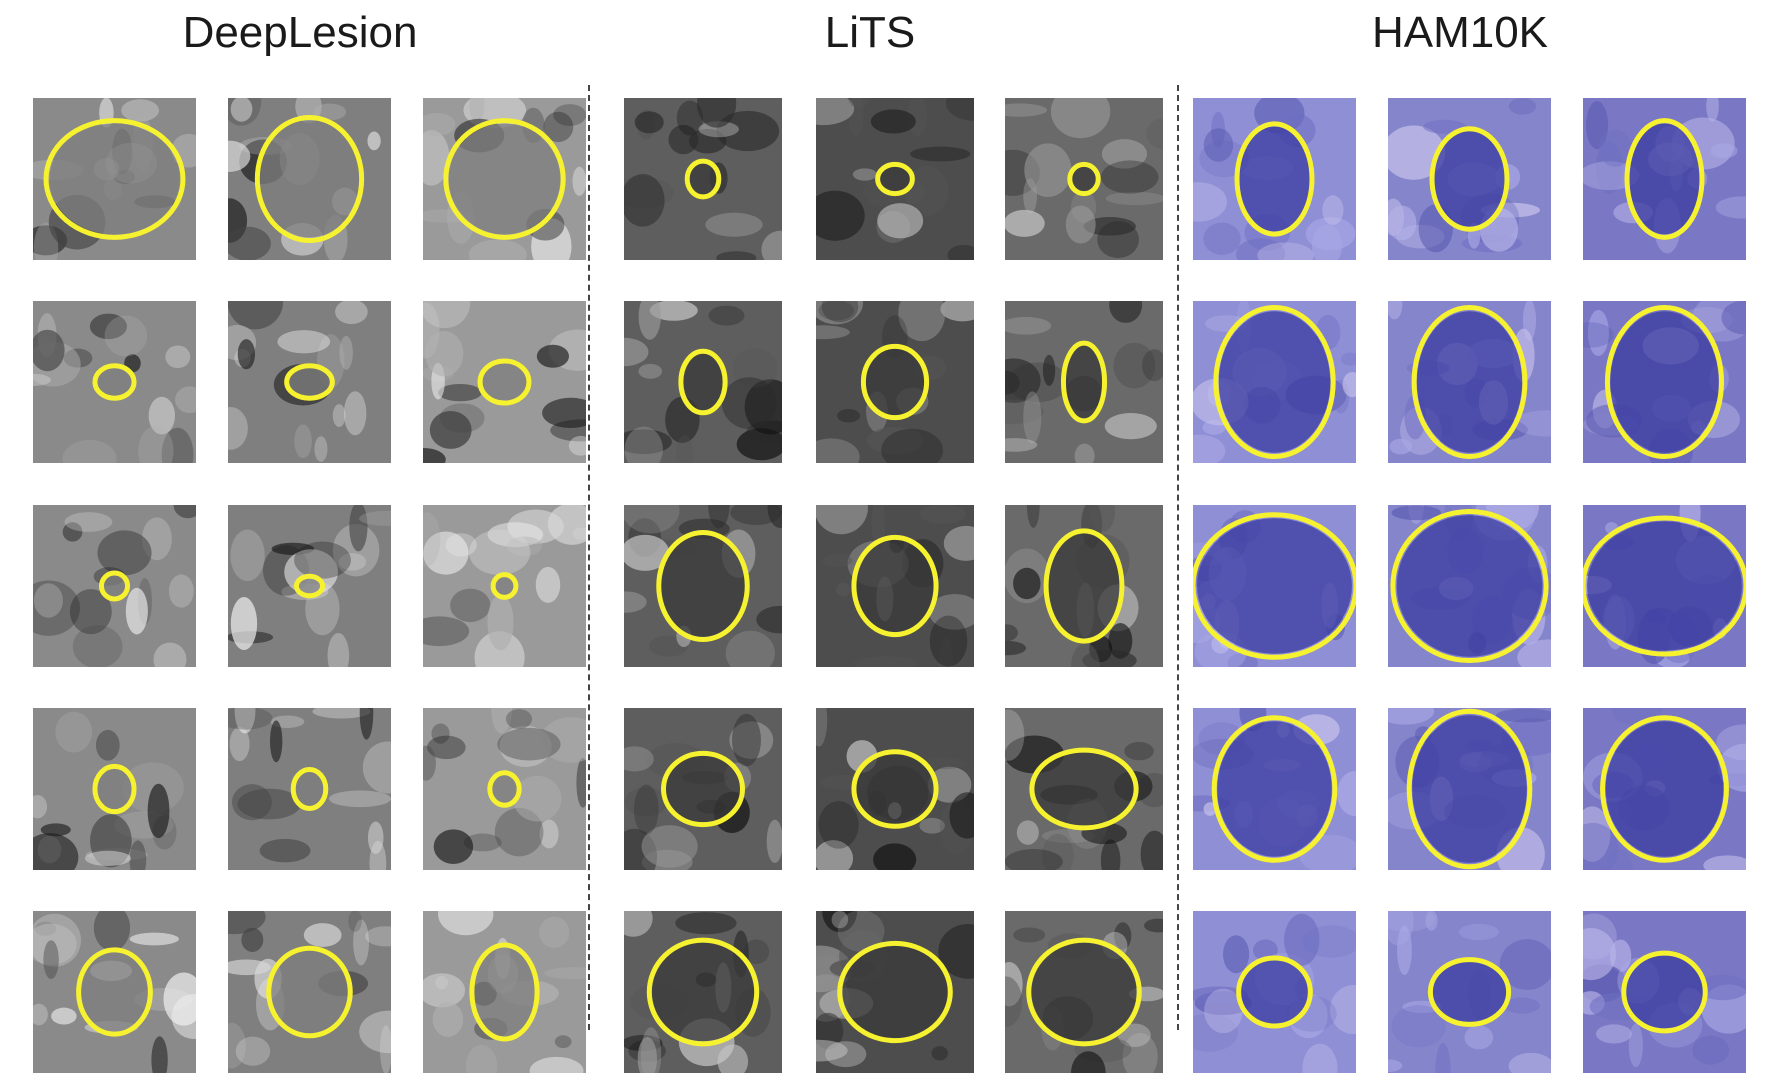 The height and width of the screenshot is (1080, 1770). I want to click on image-tile-lits-r3-c1, so click(703, 586).